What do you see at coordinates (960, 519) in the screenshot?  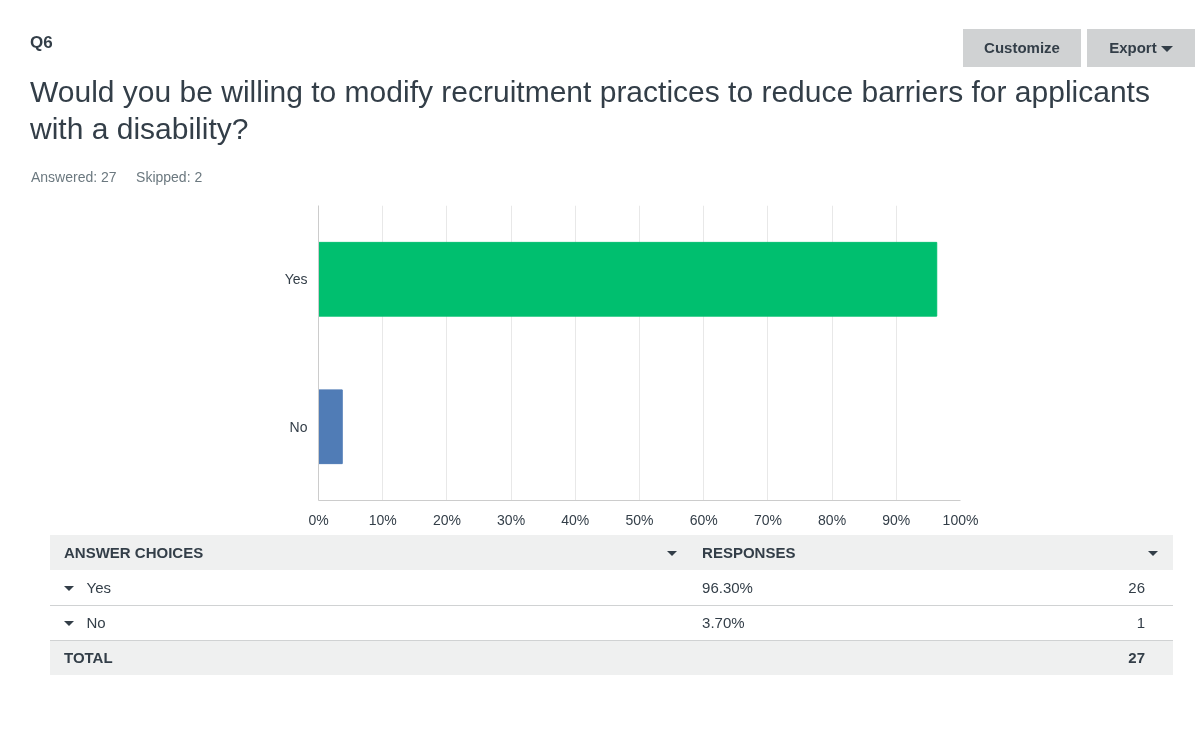 I see `x-tick-label: 100%` at bounding box center [960, 519].